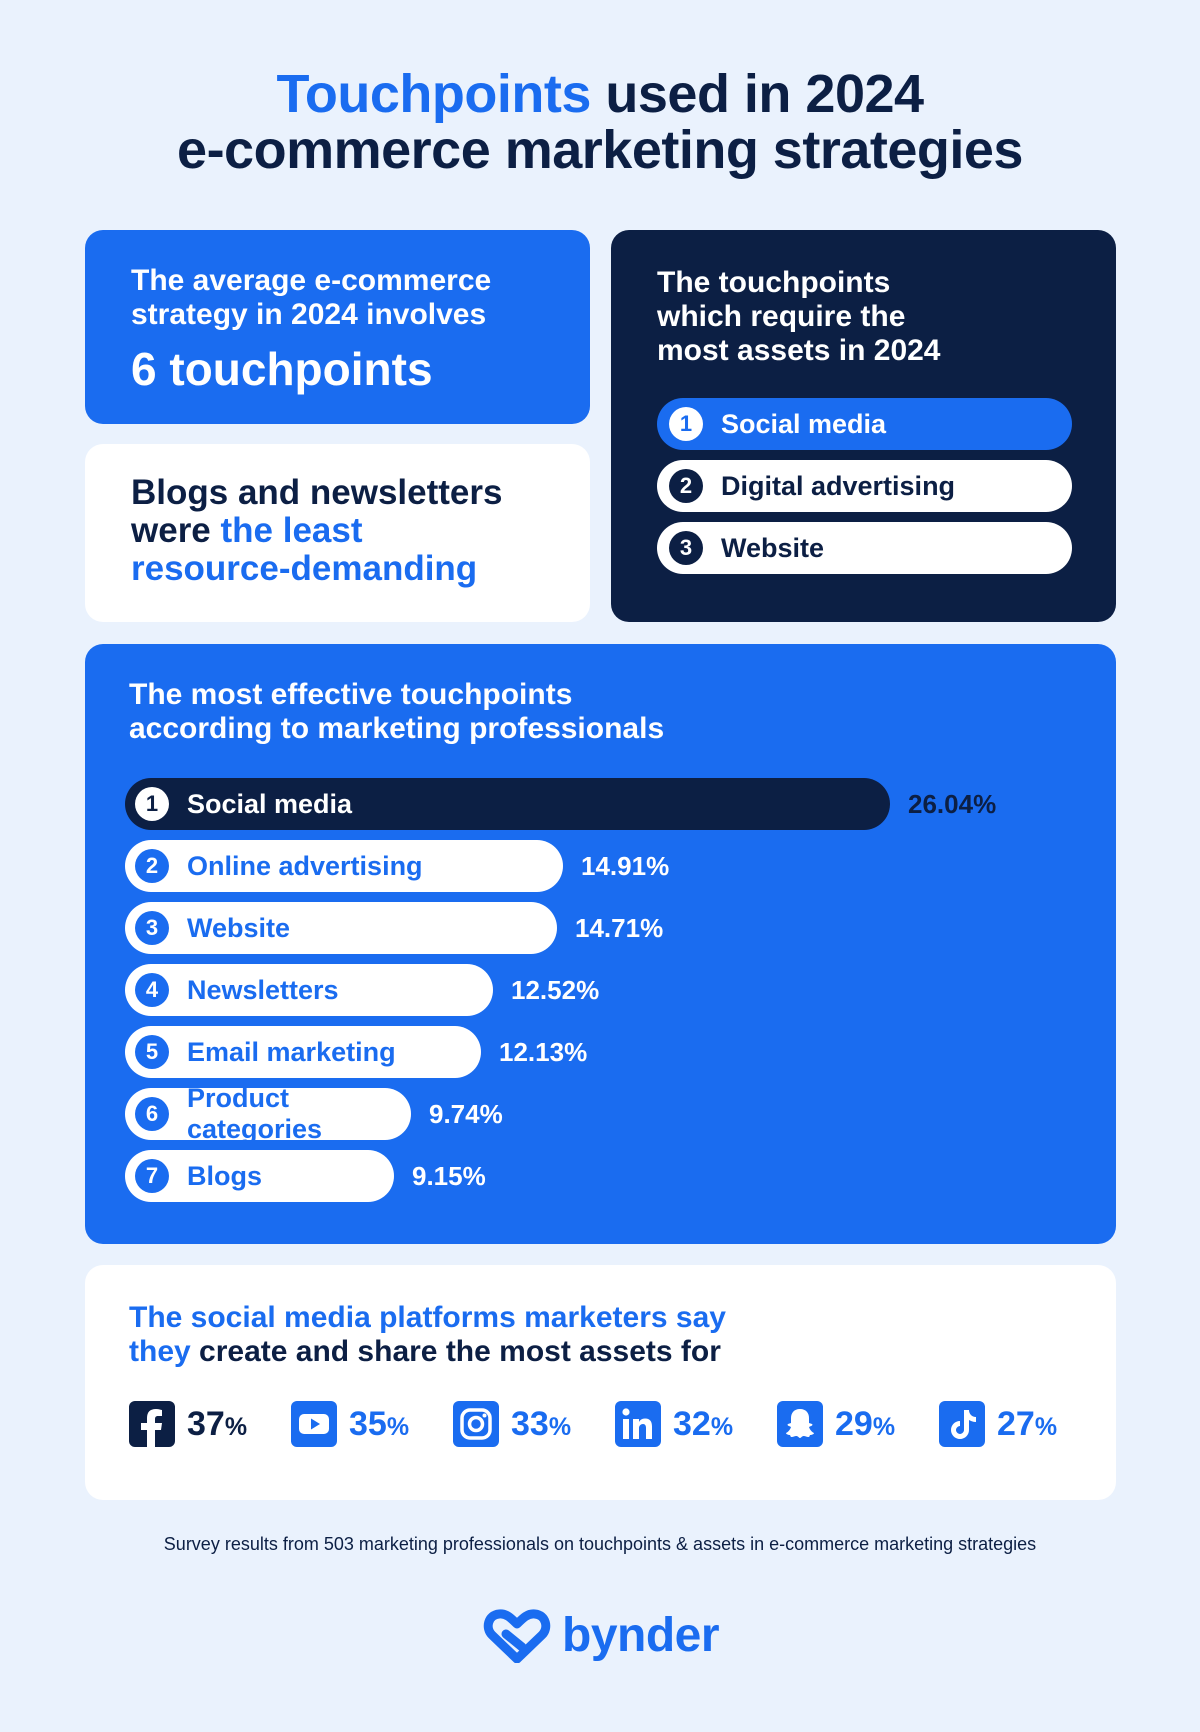 The image size is (1200, 1732). Describe the element at coordinates (305, 1176) in the screenshot. I see `bar-row: 7 Blogs 9.15%` at that location.